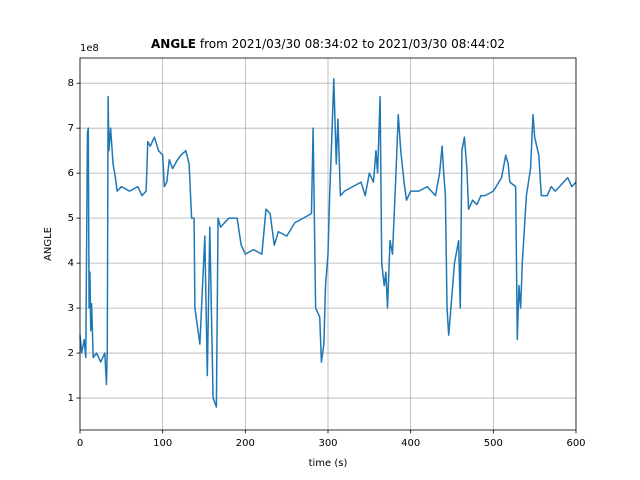 The width and height of the screenshot is (640, 480). What do you see at coordinates (328, 463) in the screenshot?
I see `x-axis-label: time (s)` at bounding box center [328, 463].